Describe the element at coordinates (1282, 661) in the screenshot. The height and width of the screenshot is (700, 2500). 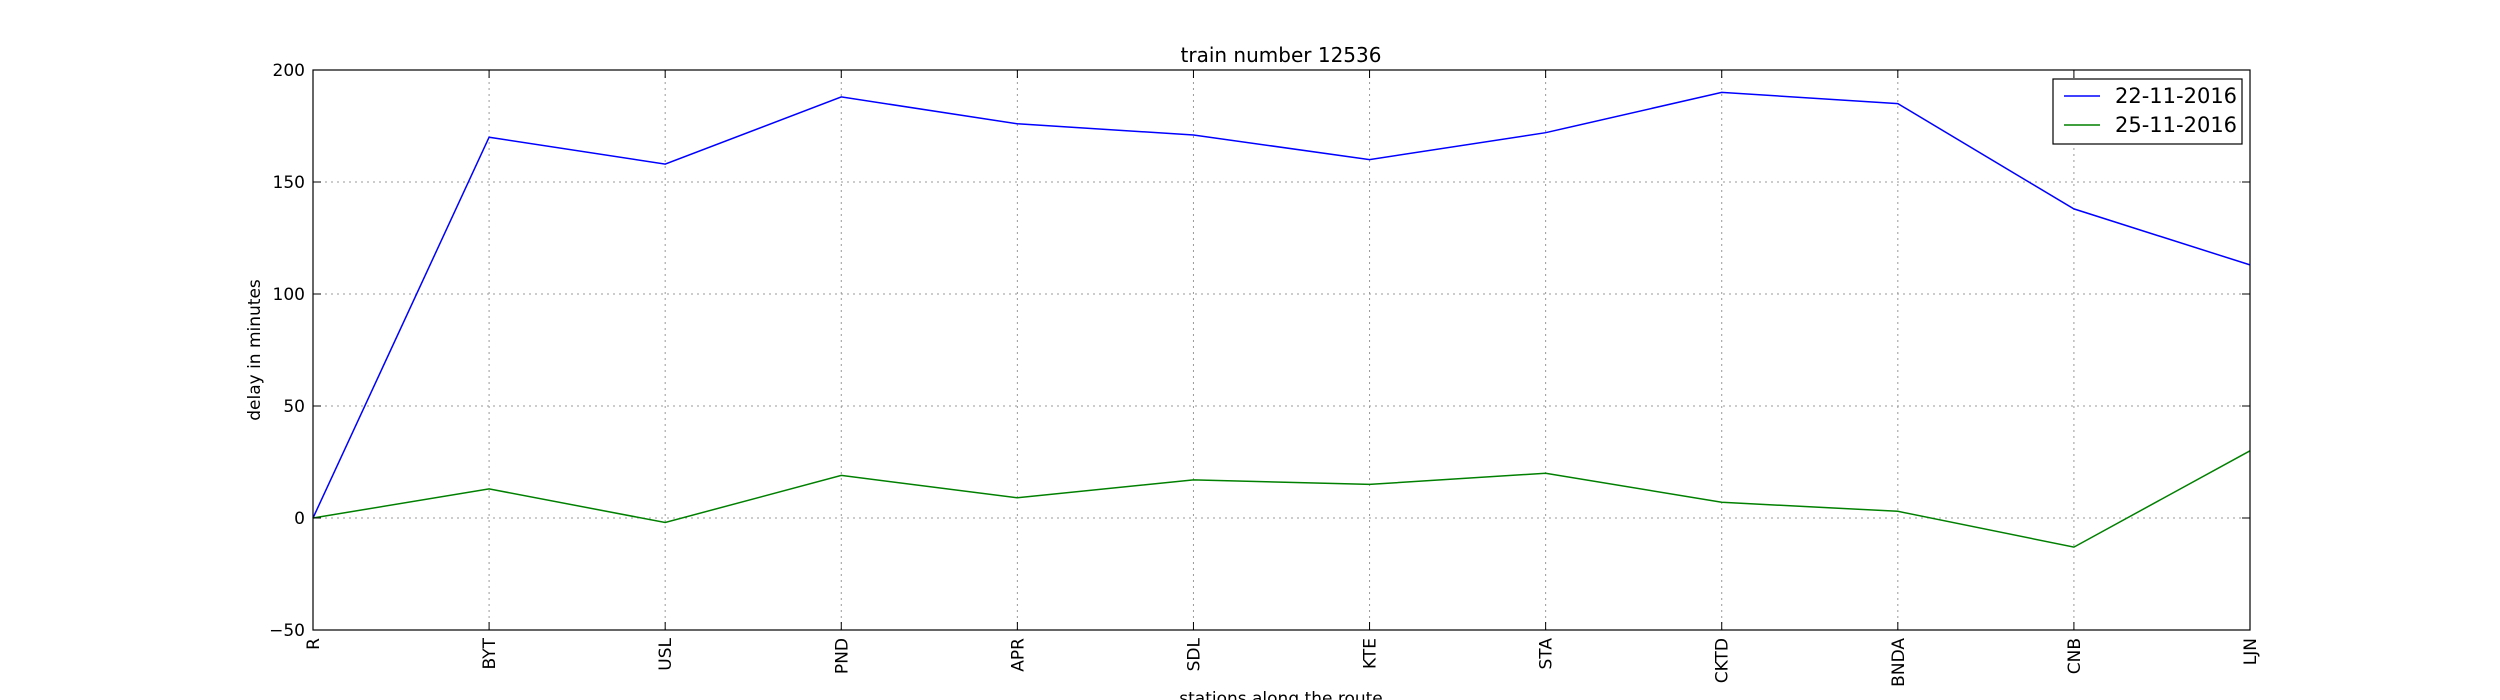
I see `x-tick-labels: R BYT USL PND APR SDL KTE STA CKTD BNDA CNB LJN` at that location.